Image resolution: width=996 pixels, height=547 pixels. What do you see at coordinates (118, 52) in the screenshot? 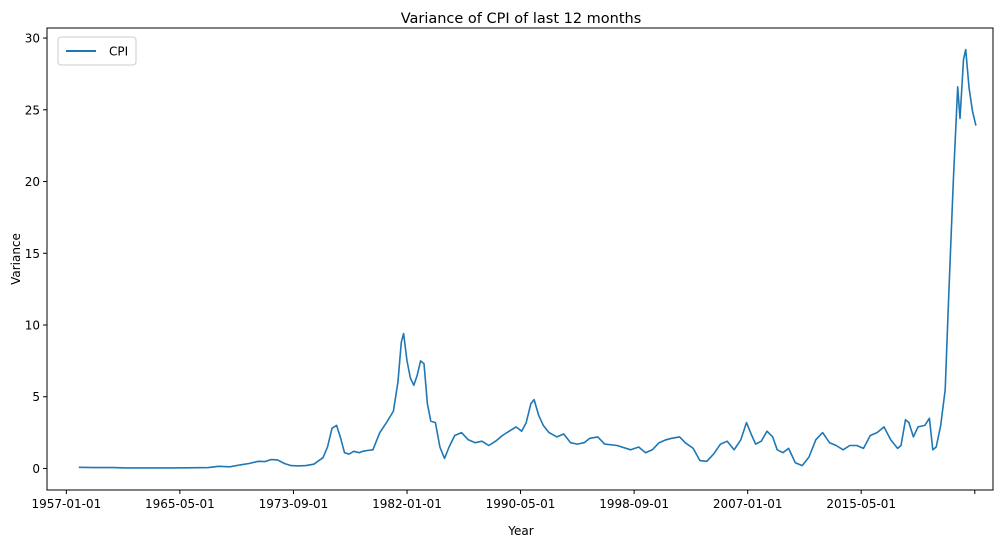
I see `legend-label-cpi: CPI` at bounding box center [118, 52].